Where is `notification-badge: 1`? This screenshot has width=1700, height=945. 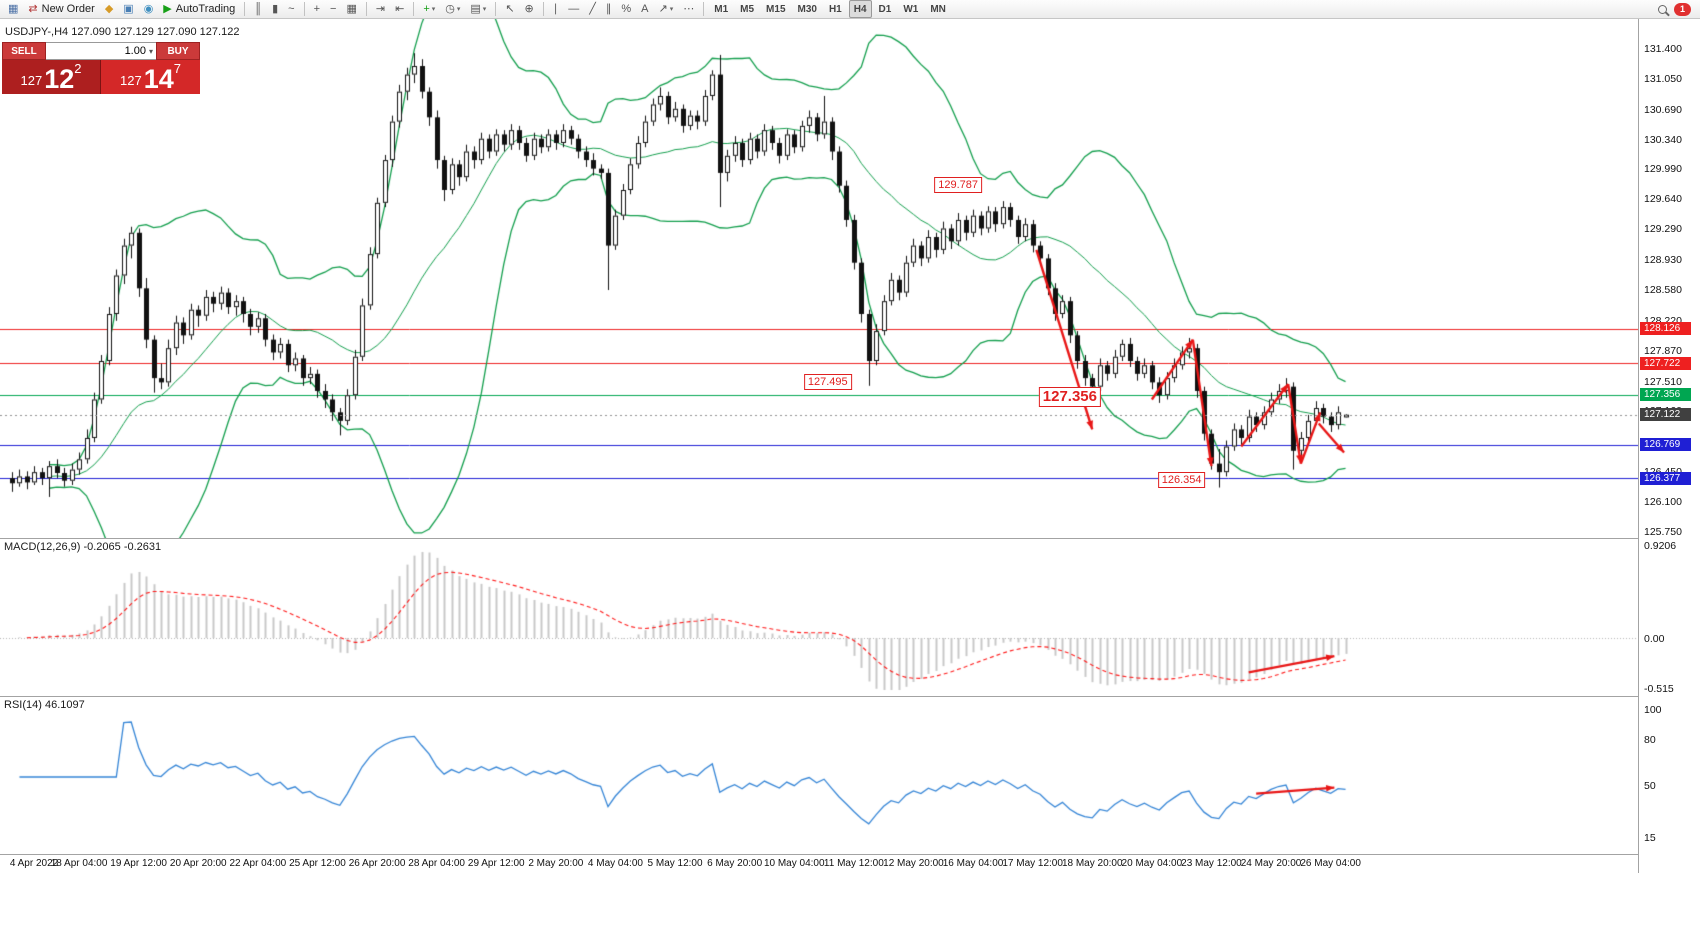 notification-badge: 1 is located at coordinates (1682, 9).